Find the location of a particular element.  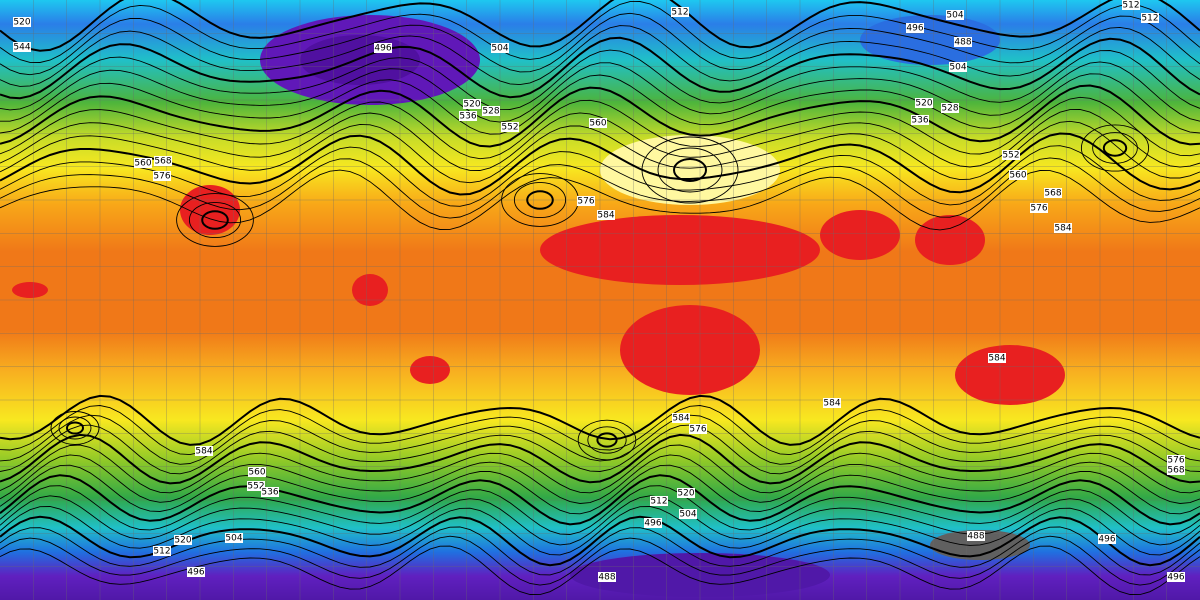

contour-label: 488 is located at coordinates (962, 43).